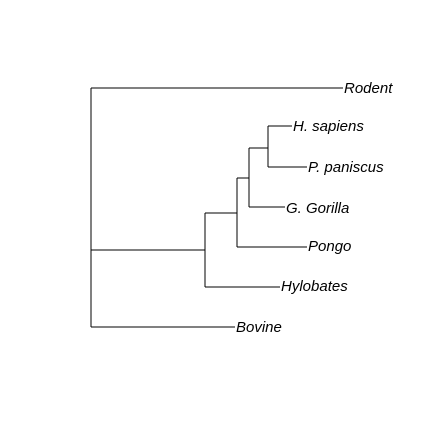 The width and height of the screenshot is (444, 436). I want to click on leaf-label-p-paniscus: P. paniscus, so click(346, 167).